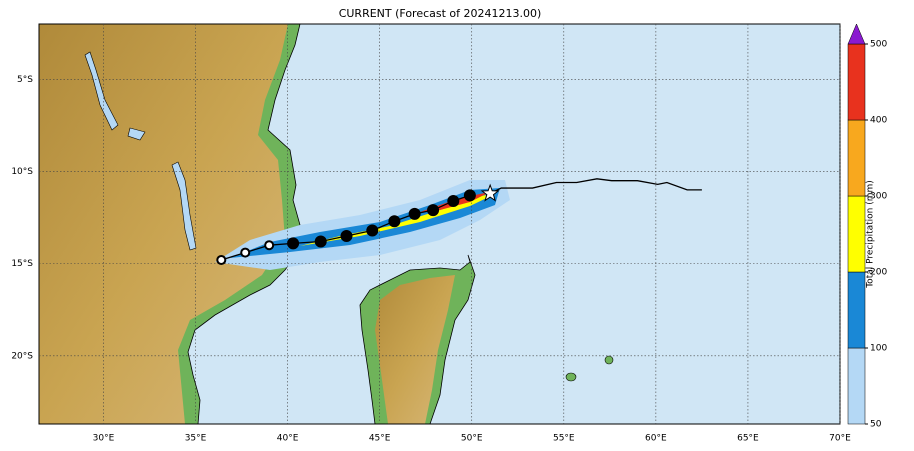  Describe the element at coordinates (288, 439) in the screenshot. I see `x-tick-label: 40°E` at that location.